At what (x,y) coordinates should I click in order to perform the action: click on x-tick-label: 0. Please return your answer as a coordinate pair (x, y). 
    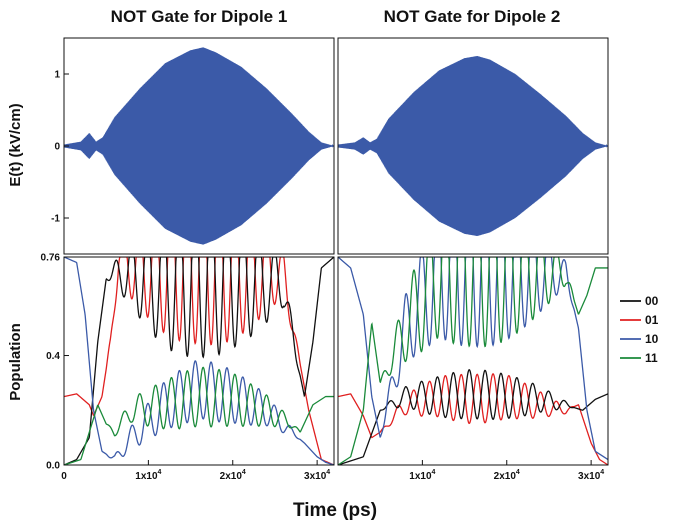
    Looking at the image, I should click on (64, 476).